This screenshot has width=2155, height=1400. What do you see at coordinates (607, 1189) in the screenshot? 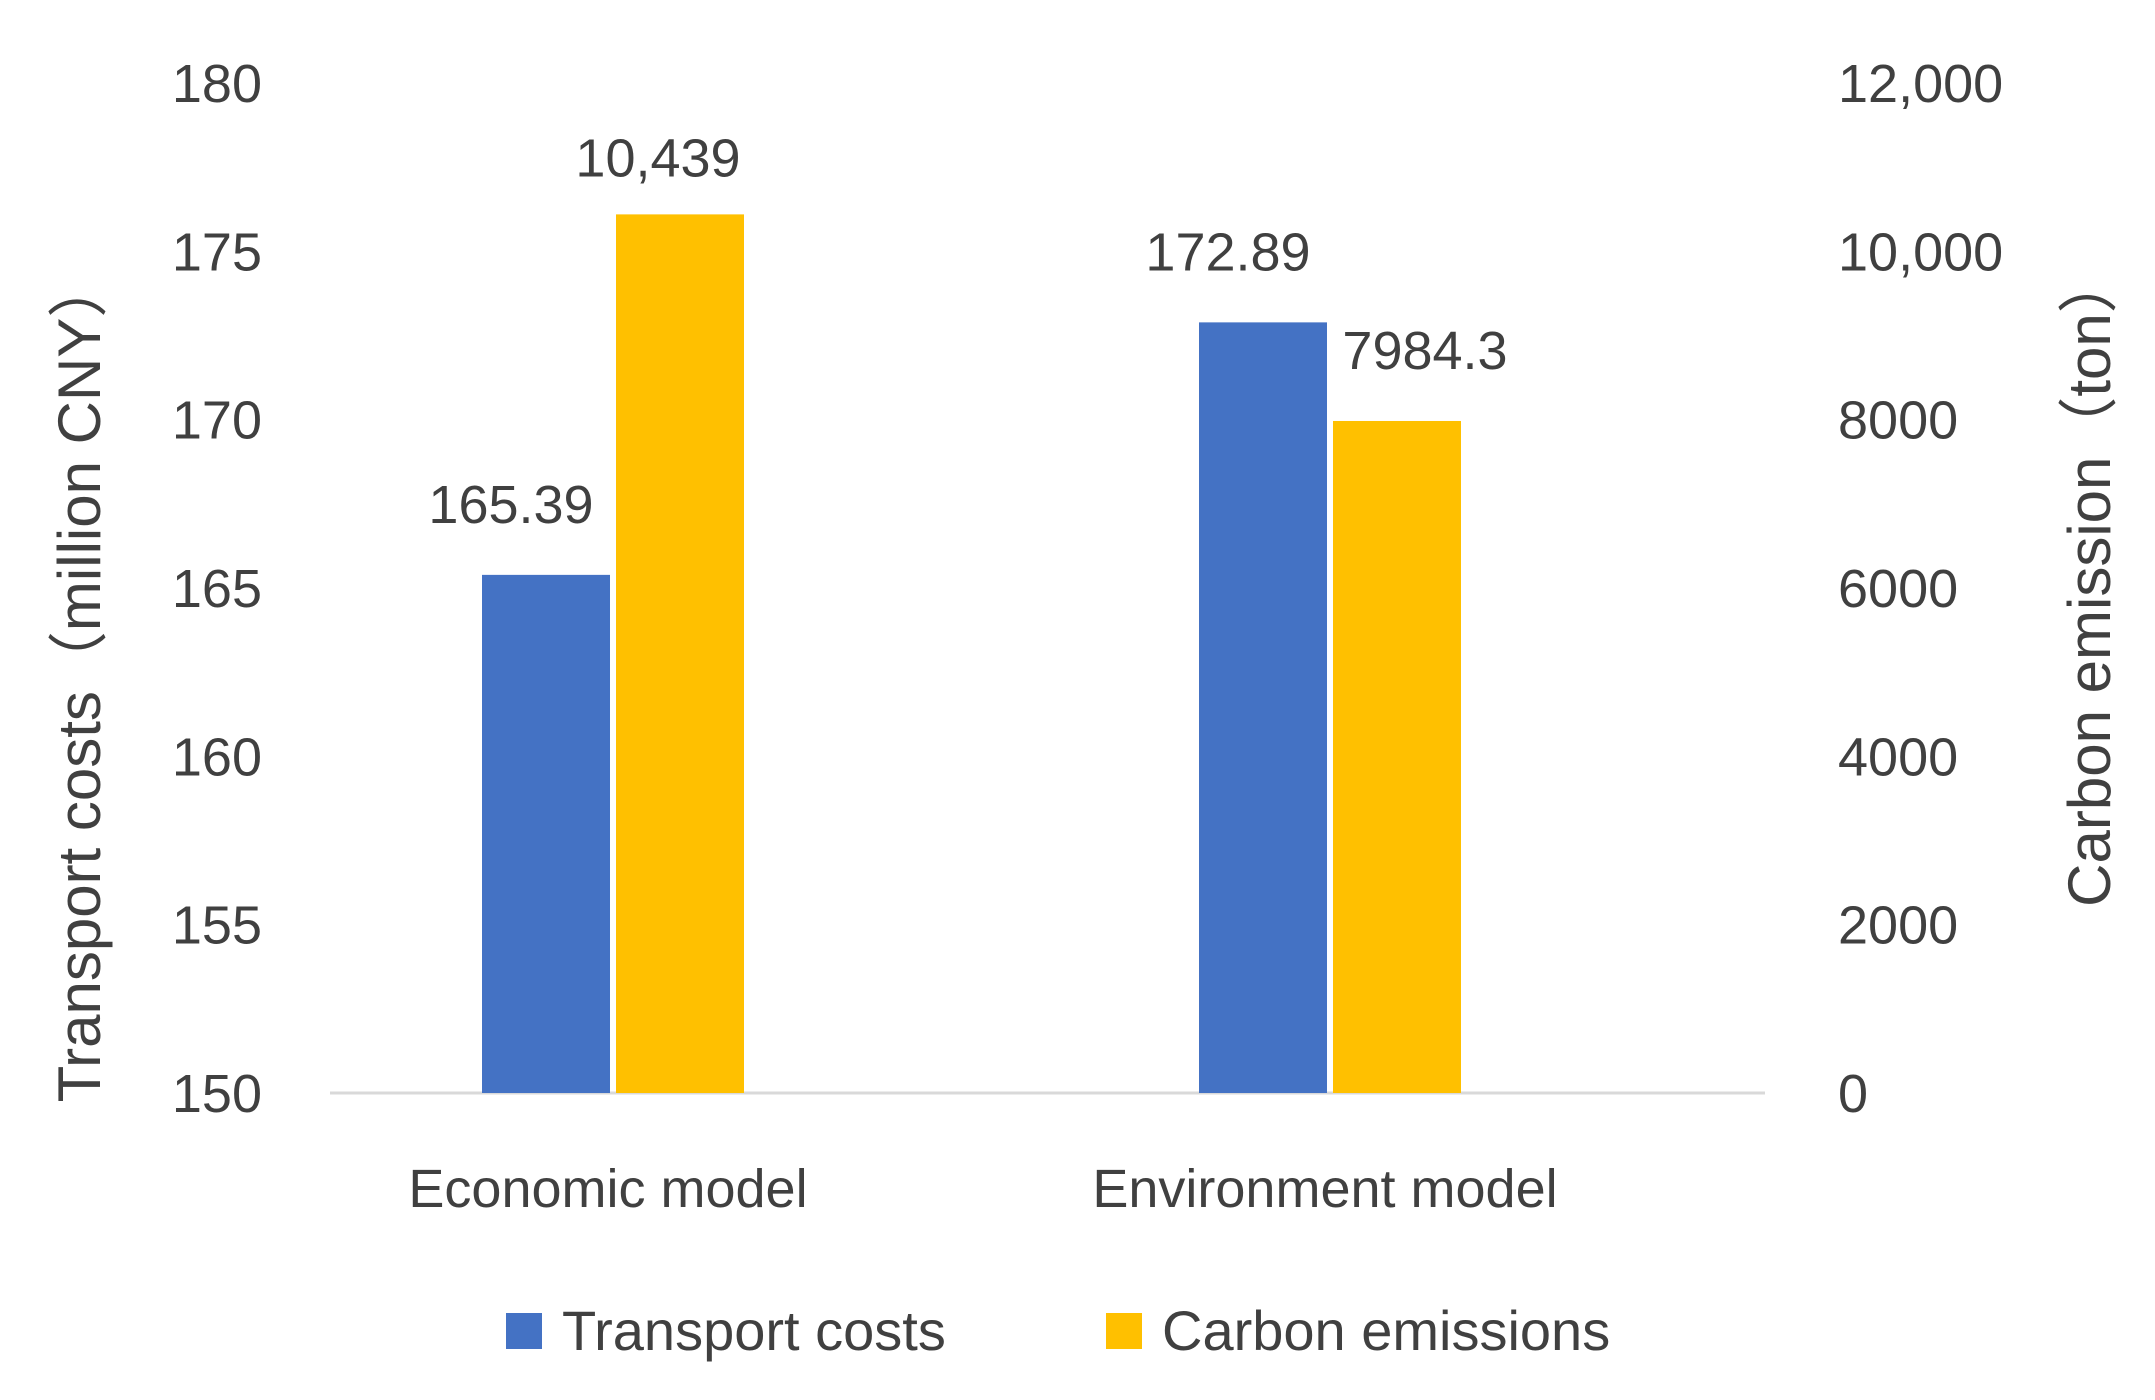
I see `x-category-label: Economic model` at bounding box center [607, 1189].